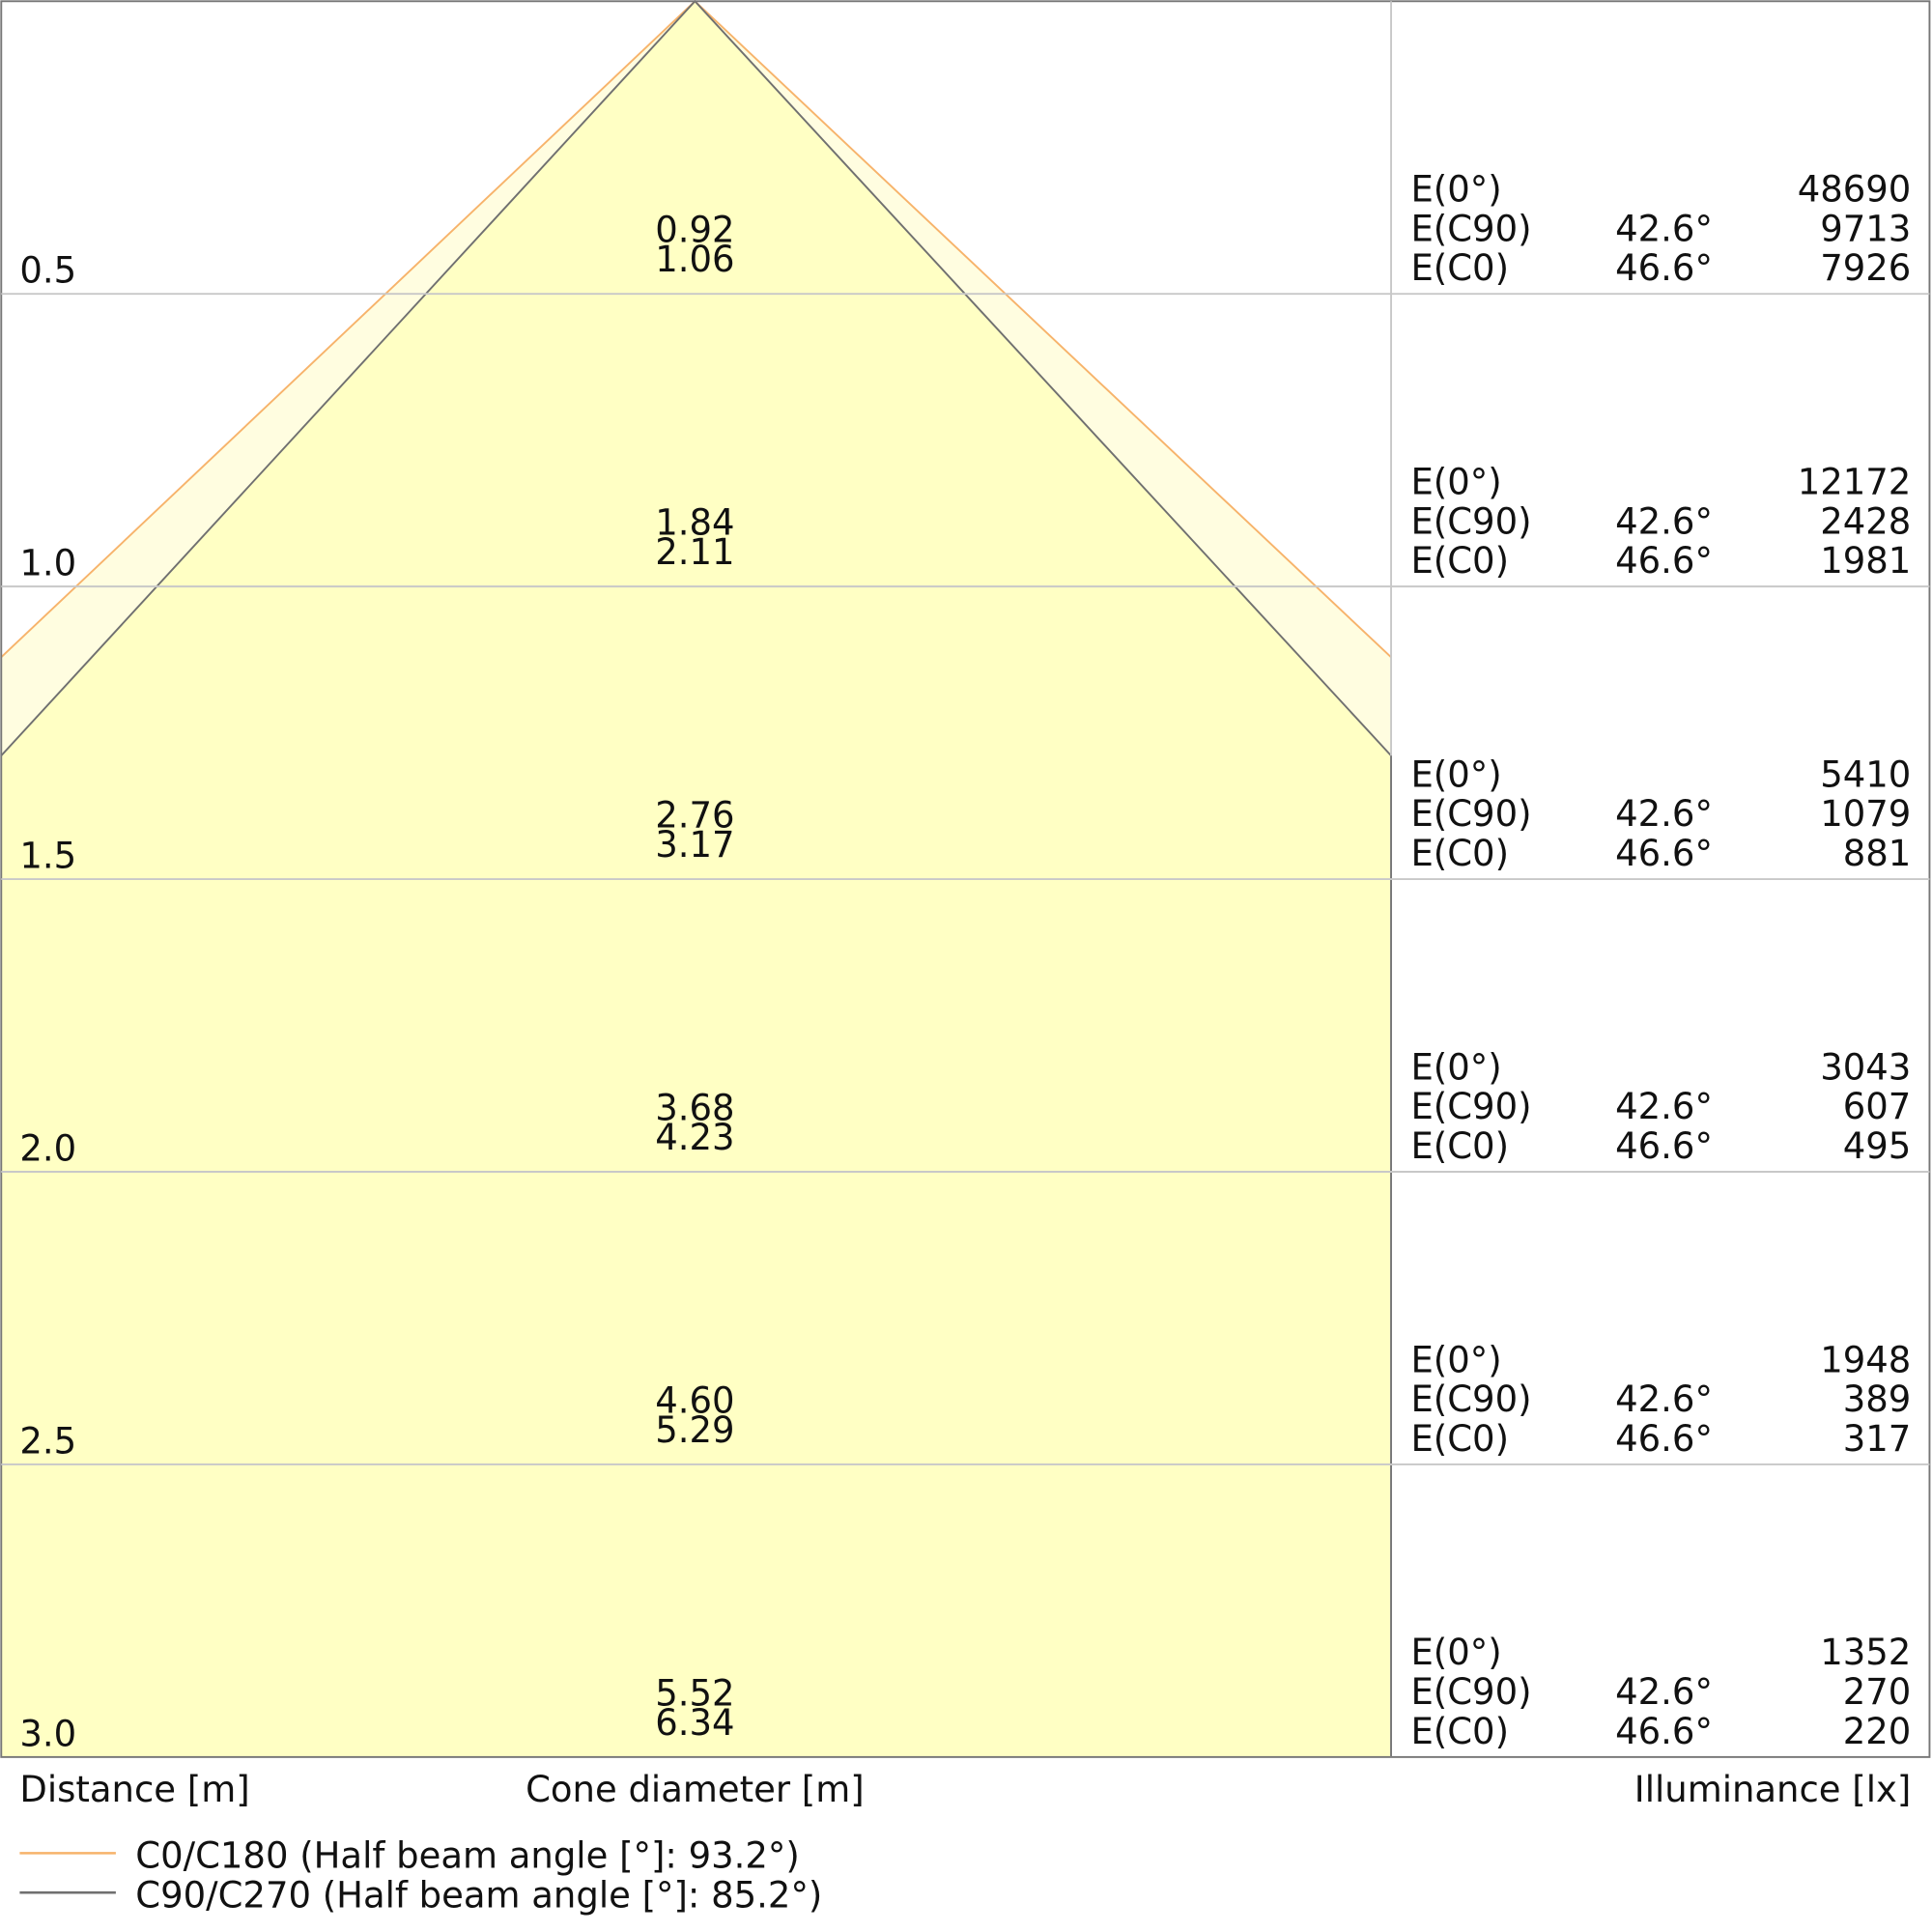  What do you see at coordinates (1773, 1789) in the screenshot?
I see `x-label-illuminance: Illuminance [lx]` at bounding box center [1773, 1789].